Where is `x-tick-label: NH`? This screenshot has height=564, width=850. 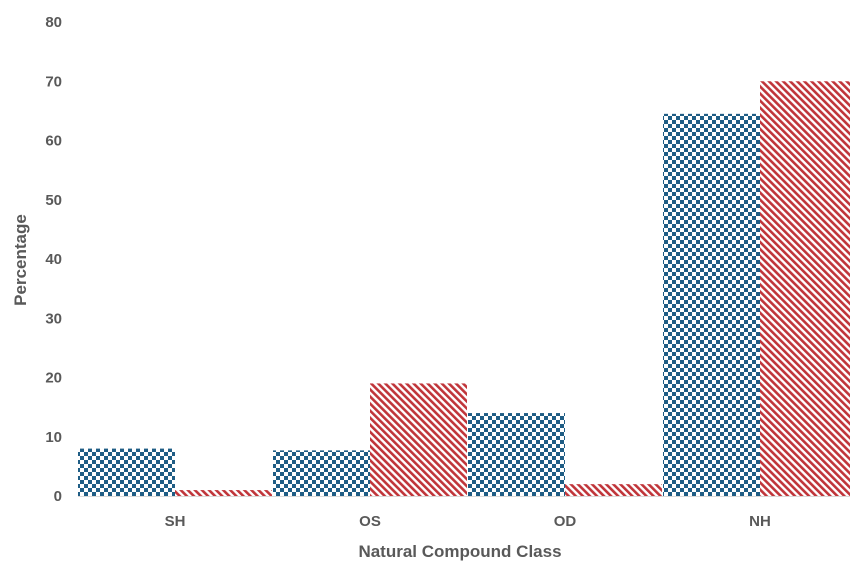 x-tick-label: NH is located at coordinates (760, 521).